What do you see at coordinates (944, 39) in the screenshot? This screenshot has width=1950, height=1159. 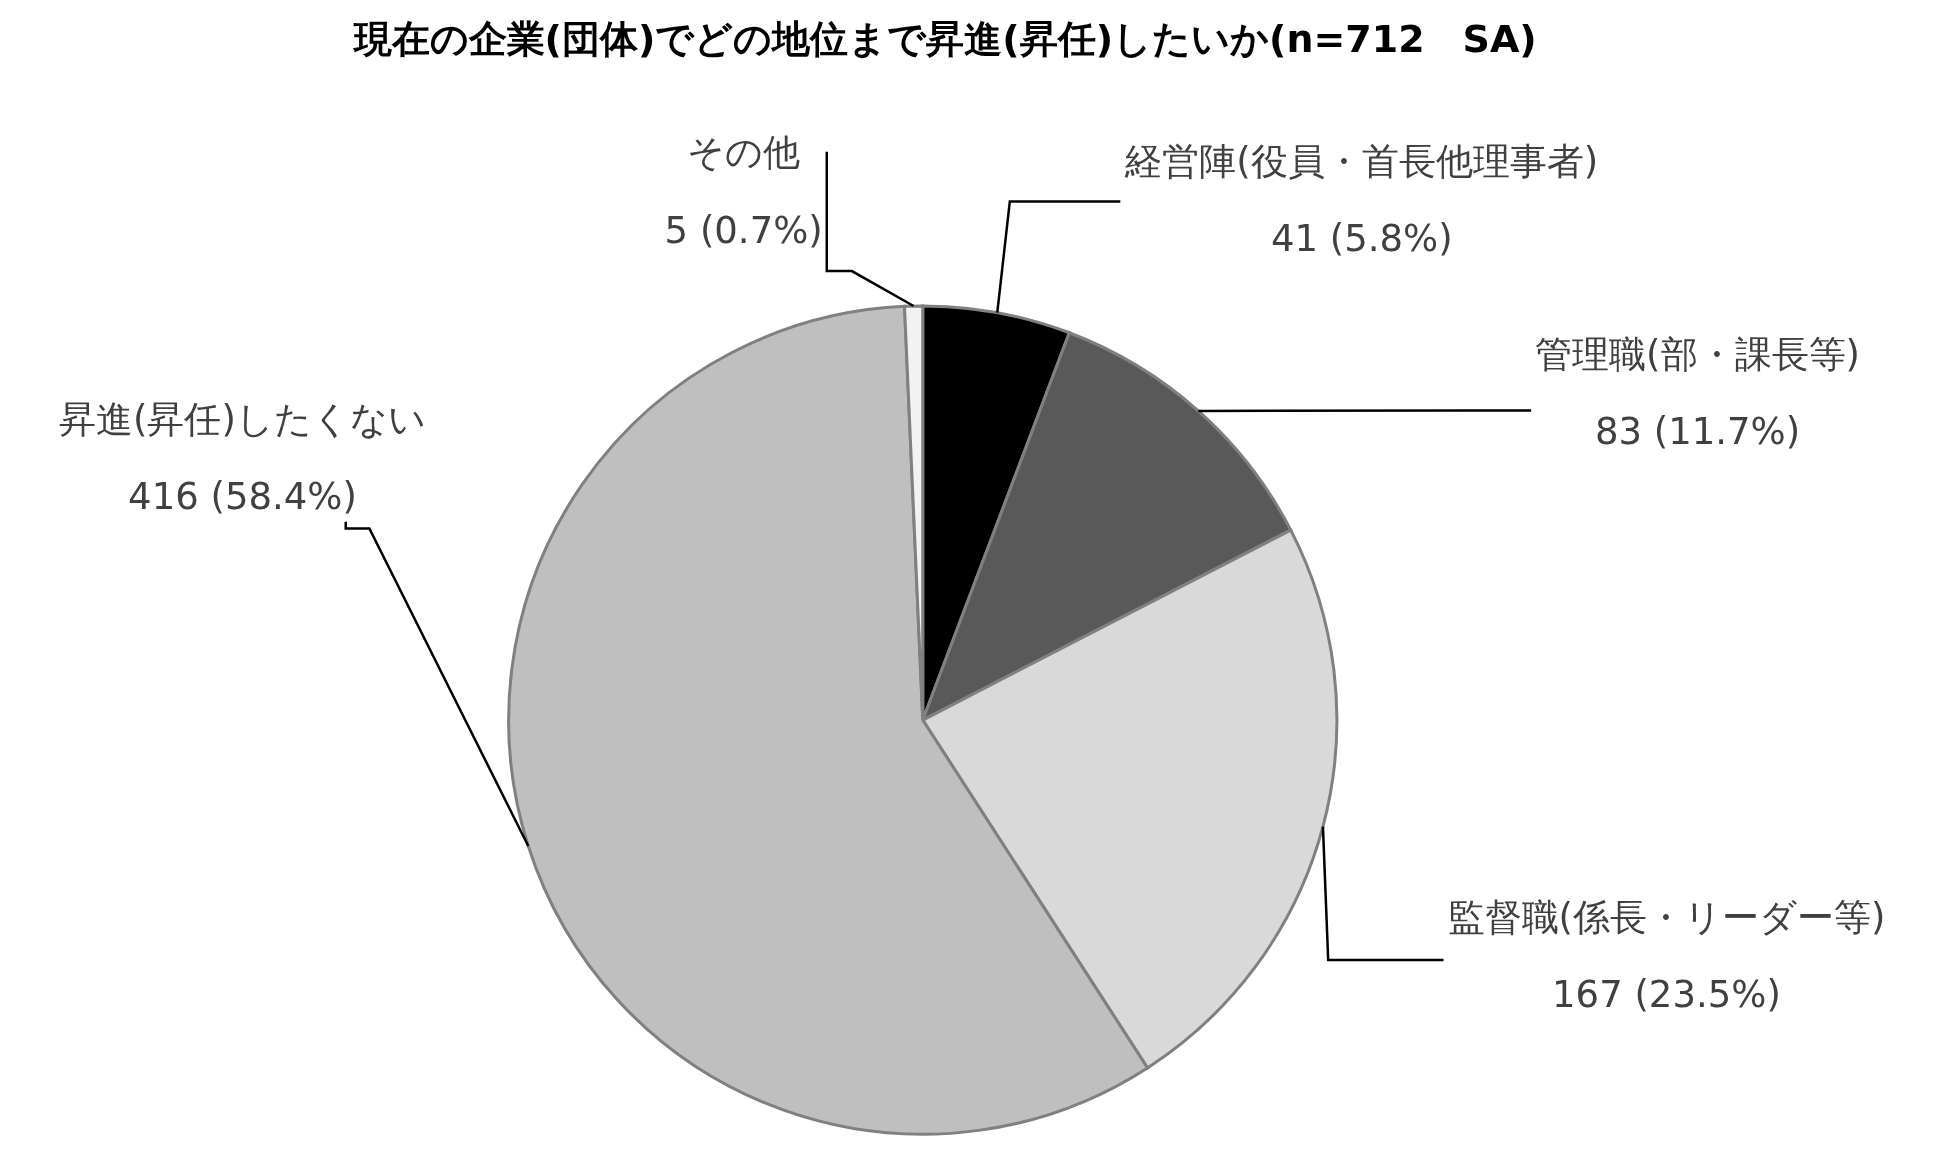 I see `chart-title: 現在の企業(団体)でどの地位まで昇進(昇任)したいか(n=712 SA)` at bounding box center [944, 39].